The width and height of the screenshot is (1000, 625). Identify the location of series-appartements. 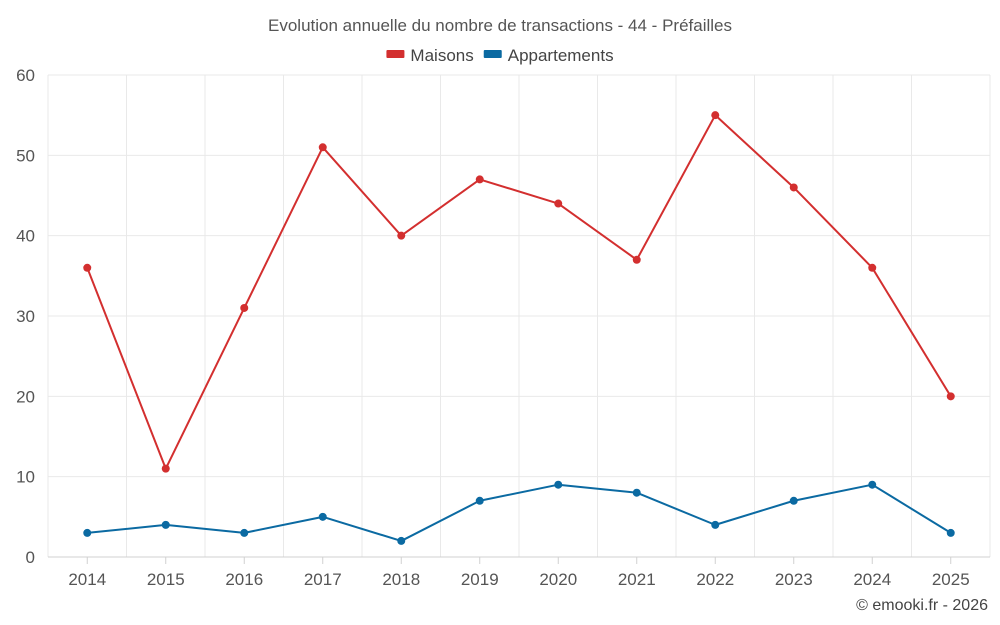
(519, 512).